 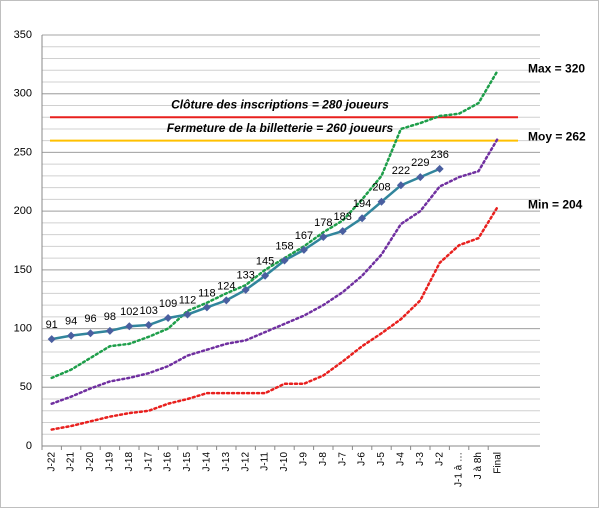 What do you see at coordinates (401, 171) in the screenshot?
I see `data-label: 222` at bounding box center [401, 171].